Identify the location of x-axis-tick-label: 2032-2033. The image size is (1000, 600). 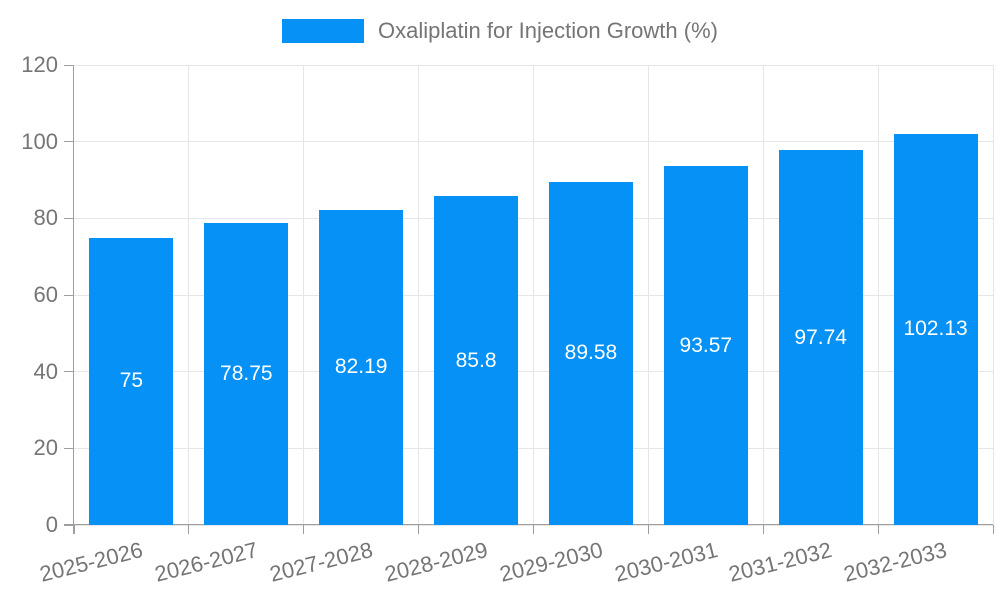
(895, 562).